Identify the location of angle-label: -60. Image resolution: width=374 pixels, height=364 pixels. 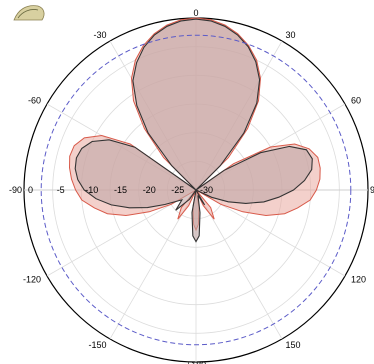
(34, 101).